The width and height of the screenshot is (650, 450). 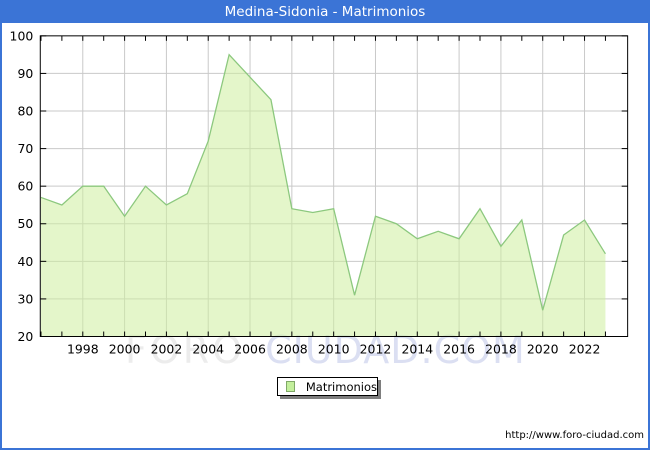 What do you see at coordinates (25, 148) in the screenshot?
I see `svg-text: 70` at bounding box center [25, 148].